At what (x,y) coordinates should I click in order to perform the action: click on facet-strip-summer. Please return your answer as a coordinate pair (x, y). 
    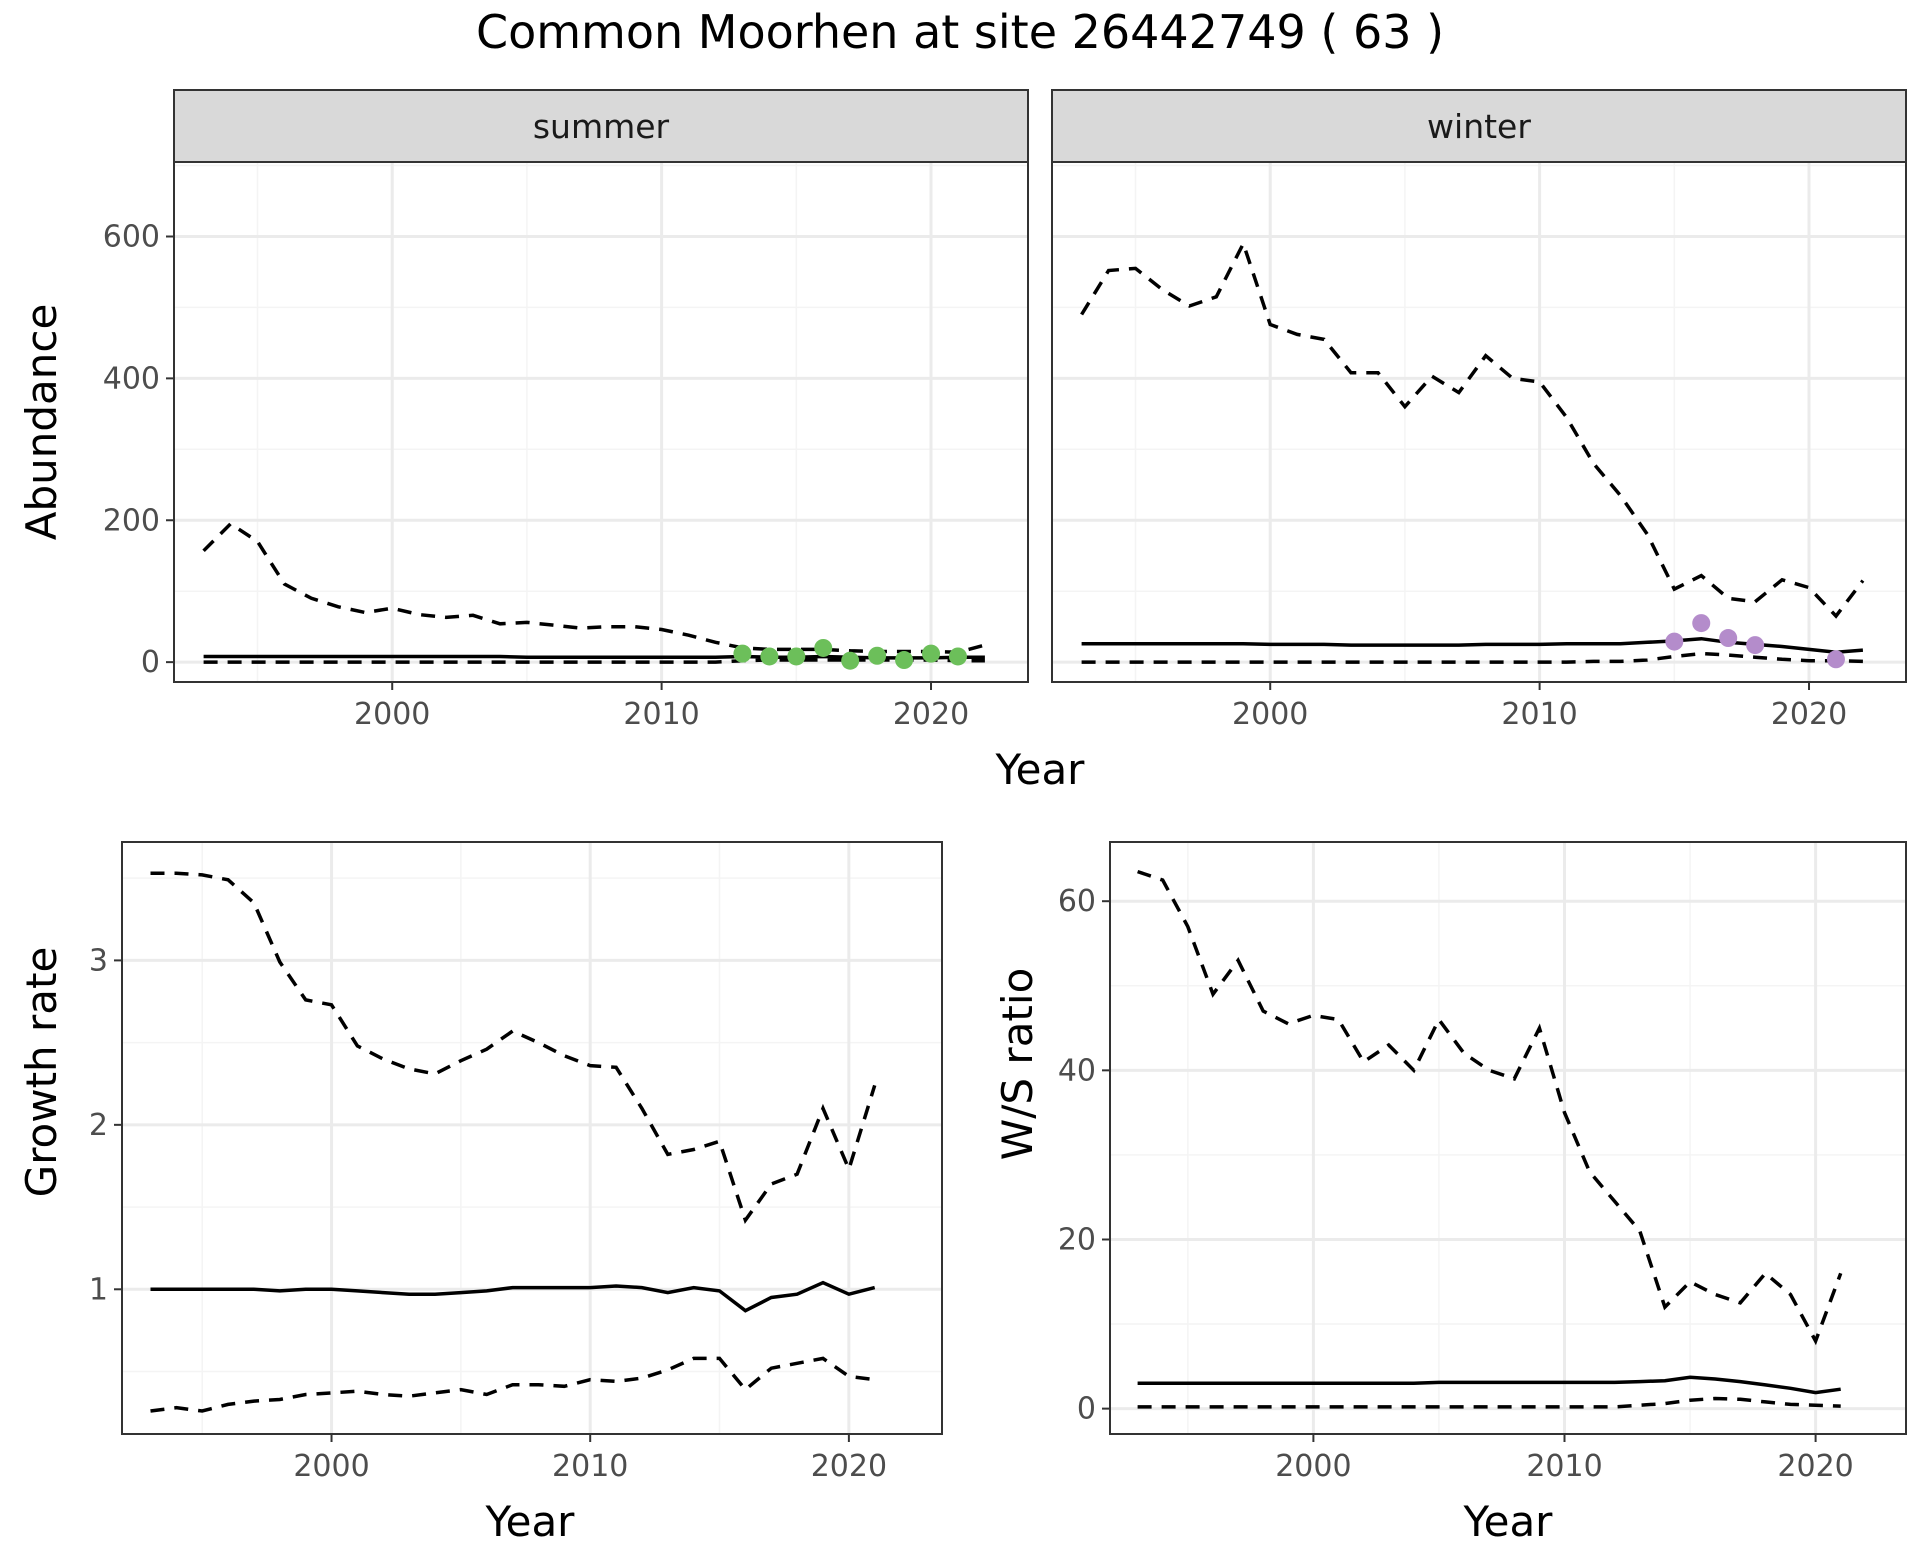
    Looking at the image, I should click on (601, 126).